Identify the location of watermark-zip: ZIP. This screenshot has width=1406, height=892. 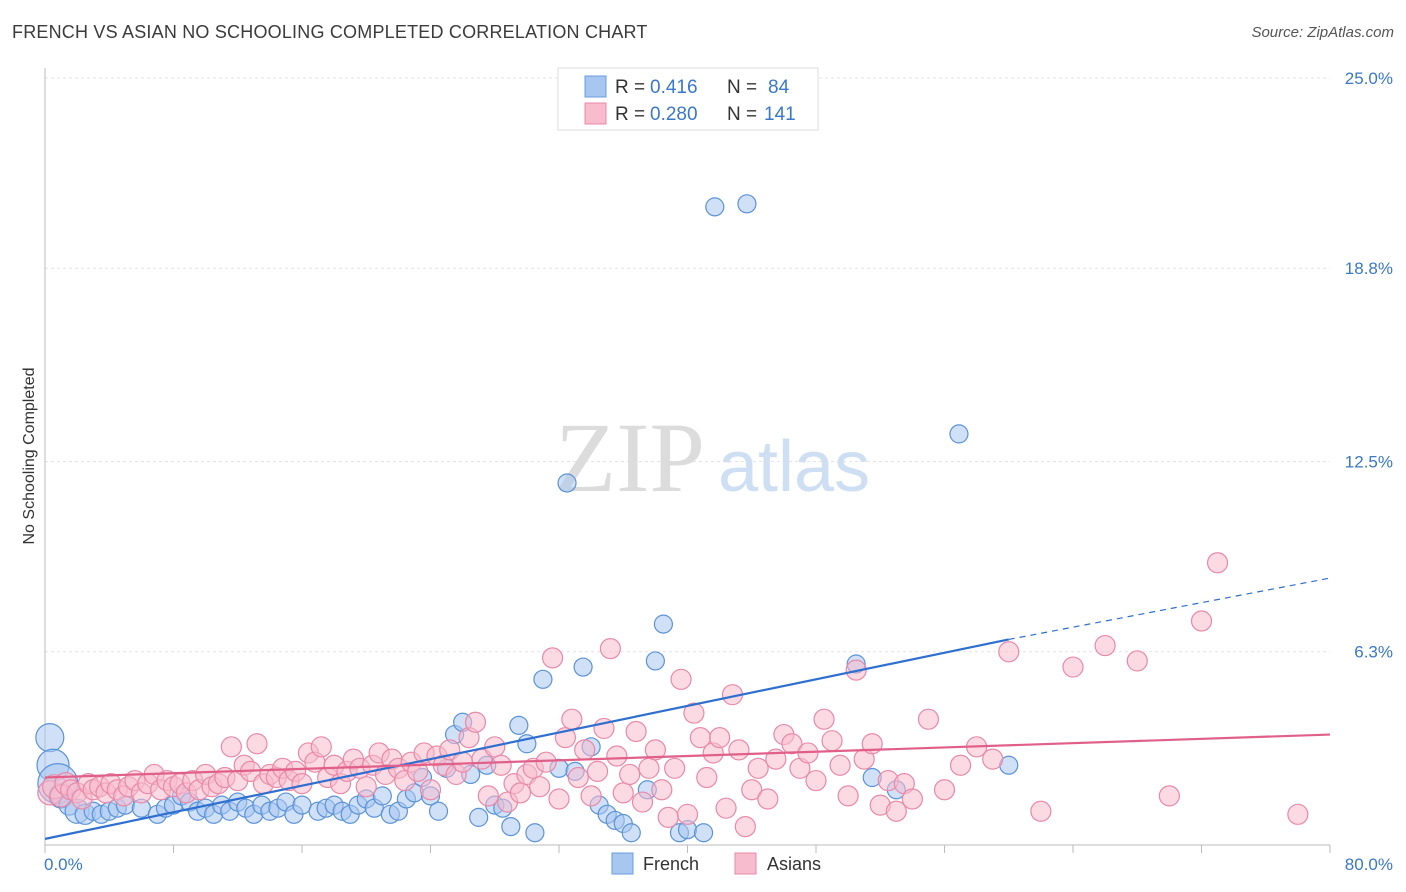
(630, 457).